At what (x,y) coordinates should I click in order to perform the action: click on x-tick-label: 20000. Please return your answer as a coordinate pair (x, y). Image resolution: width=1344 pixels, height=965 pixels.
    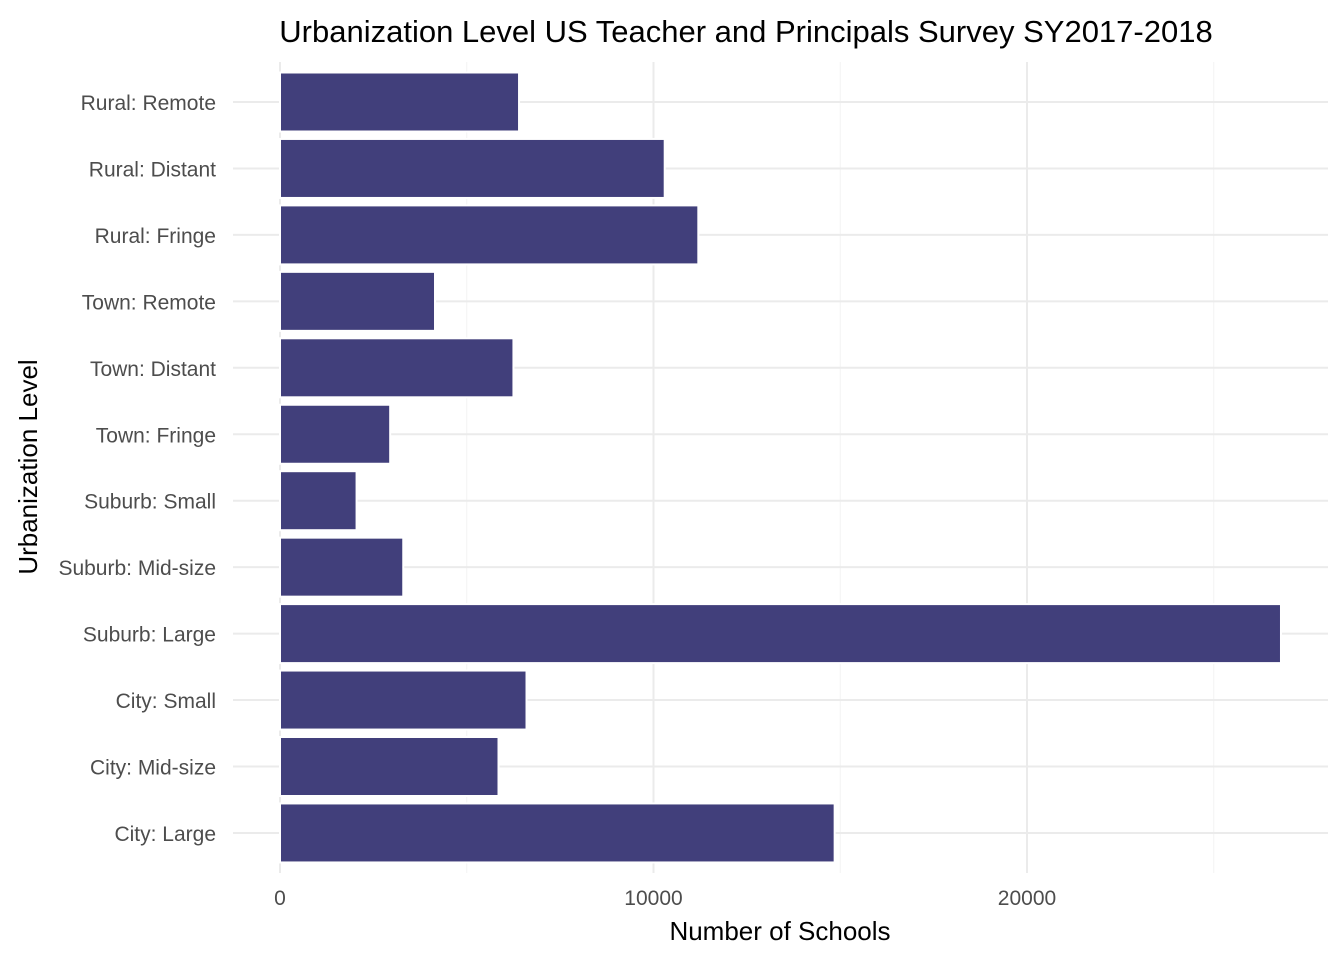
    Looking at the image, I should click on (1027, 898).